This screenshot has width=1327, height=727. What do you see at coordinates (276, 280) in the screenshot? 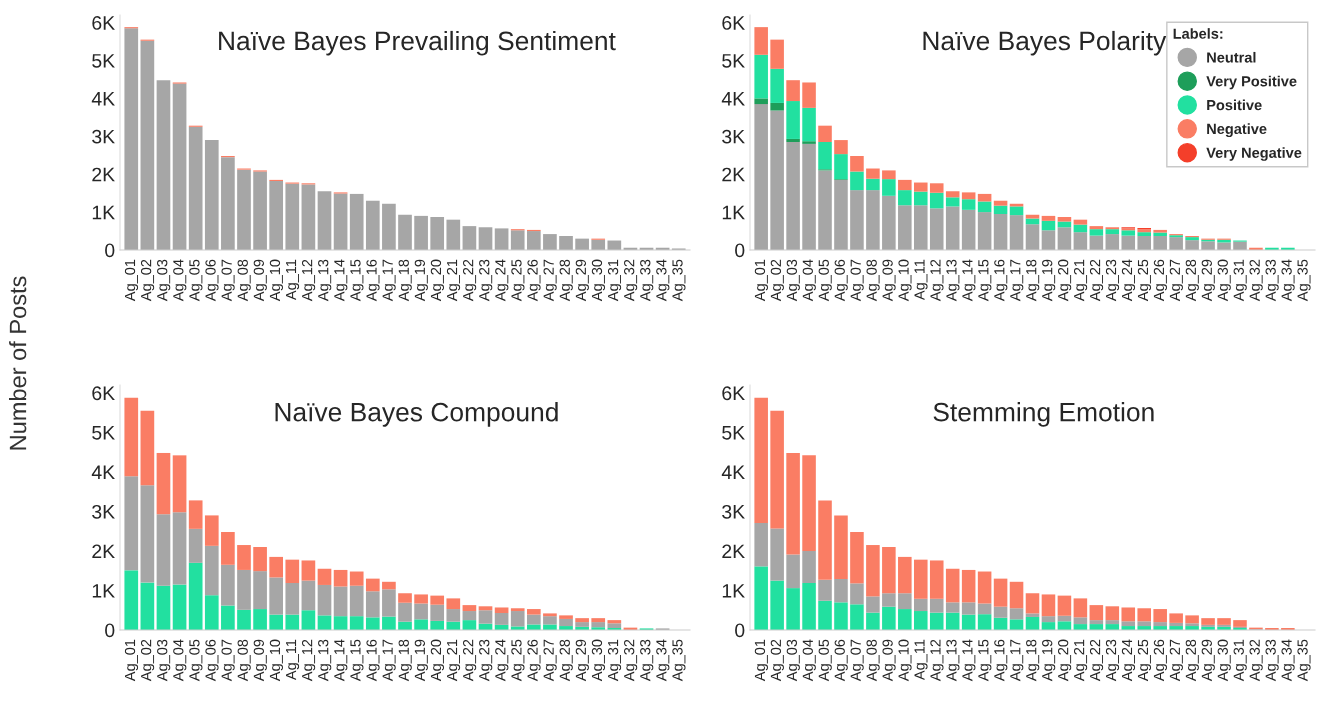
I see `x-tick-label: Ag_10` at bounding box center [276, 280].